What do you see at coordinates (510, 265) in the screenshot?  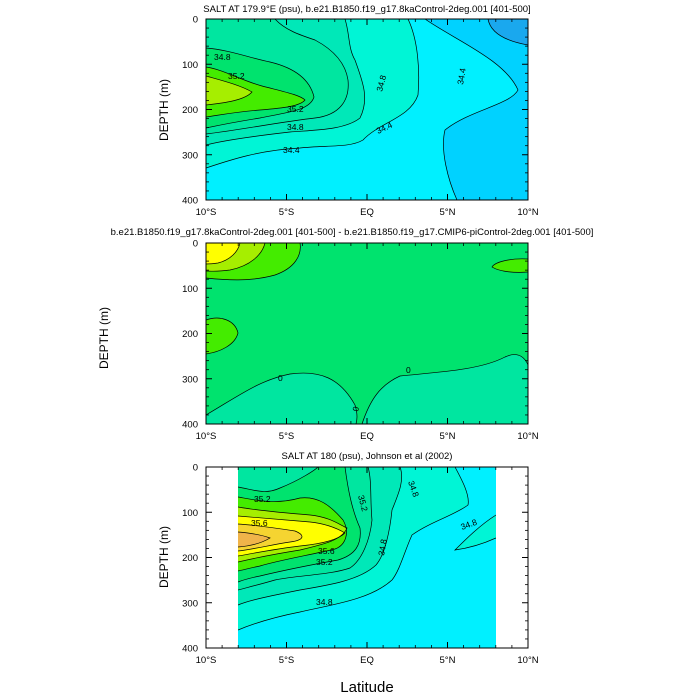 I see `panel-2-fill-lime-right` at bounding box center [510, 265].